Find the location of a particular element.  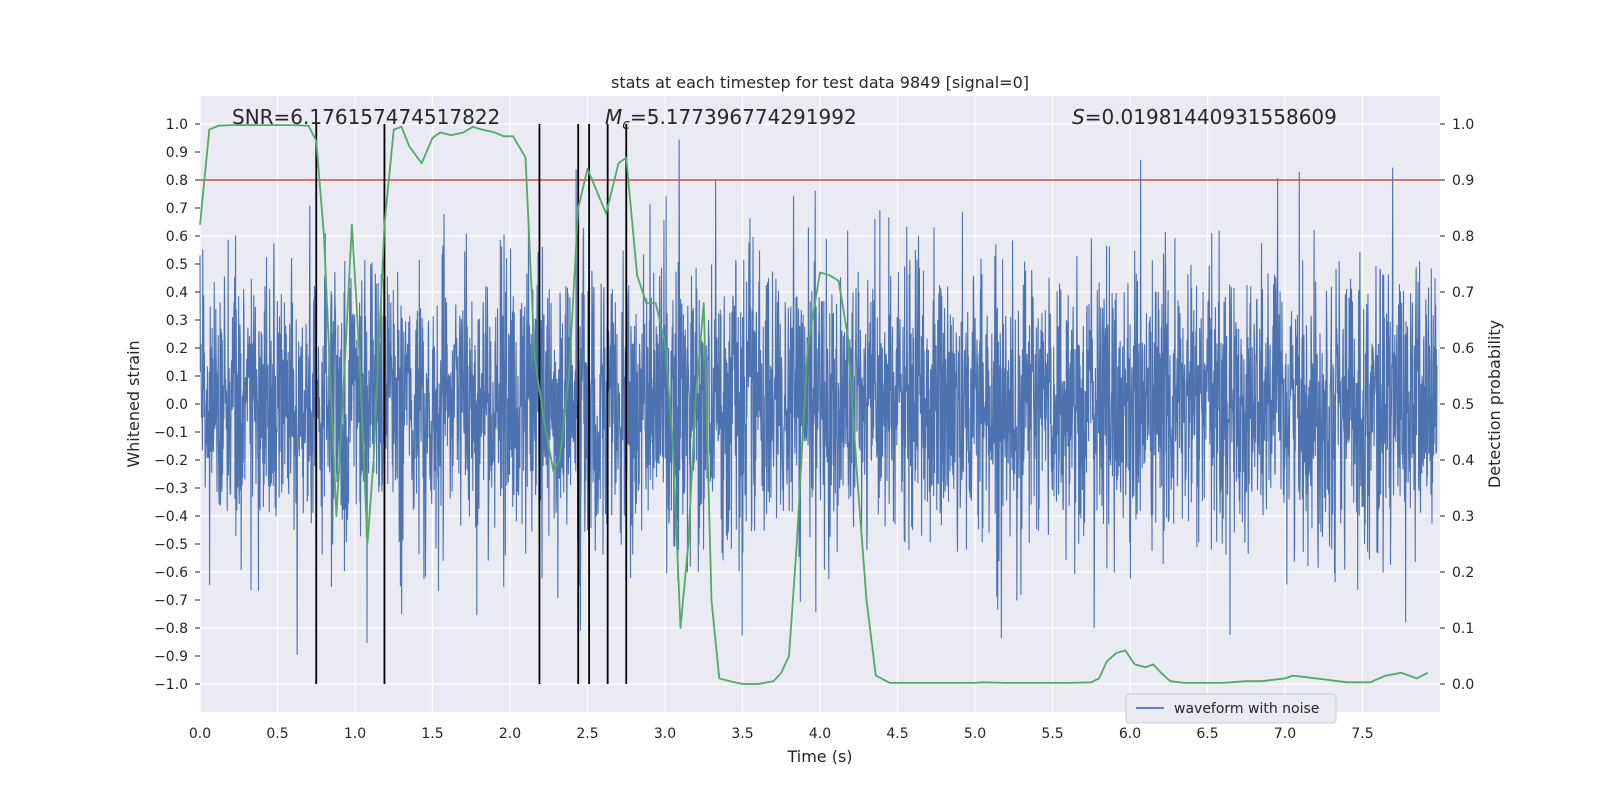

y-left-tick-label: 0.2 is located at coordinates (177, 349).